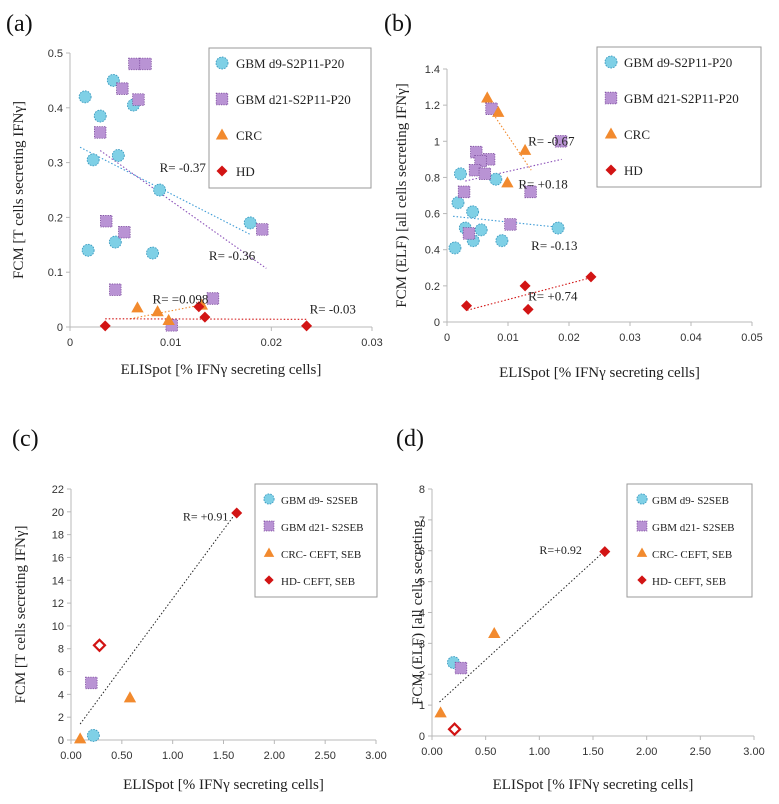 The height and width of the screenshot is (804, 779). I want to click on panel-d-x-axis-label: ELISpot [% IFNγ secreting cells], so click(593, 785).